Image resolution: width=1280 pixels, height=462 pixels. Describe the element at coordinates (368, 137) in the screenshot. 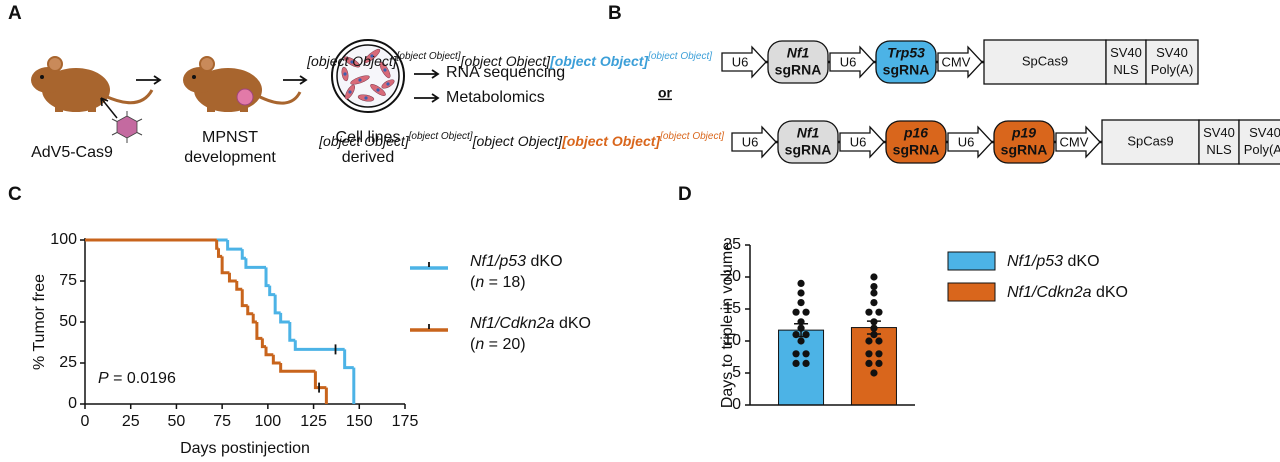

I see `label: Cell lines` at that location.